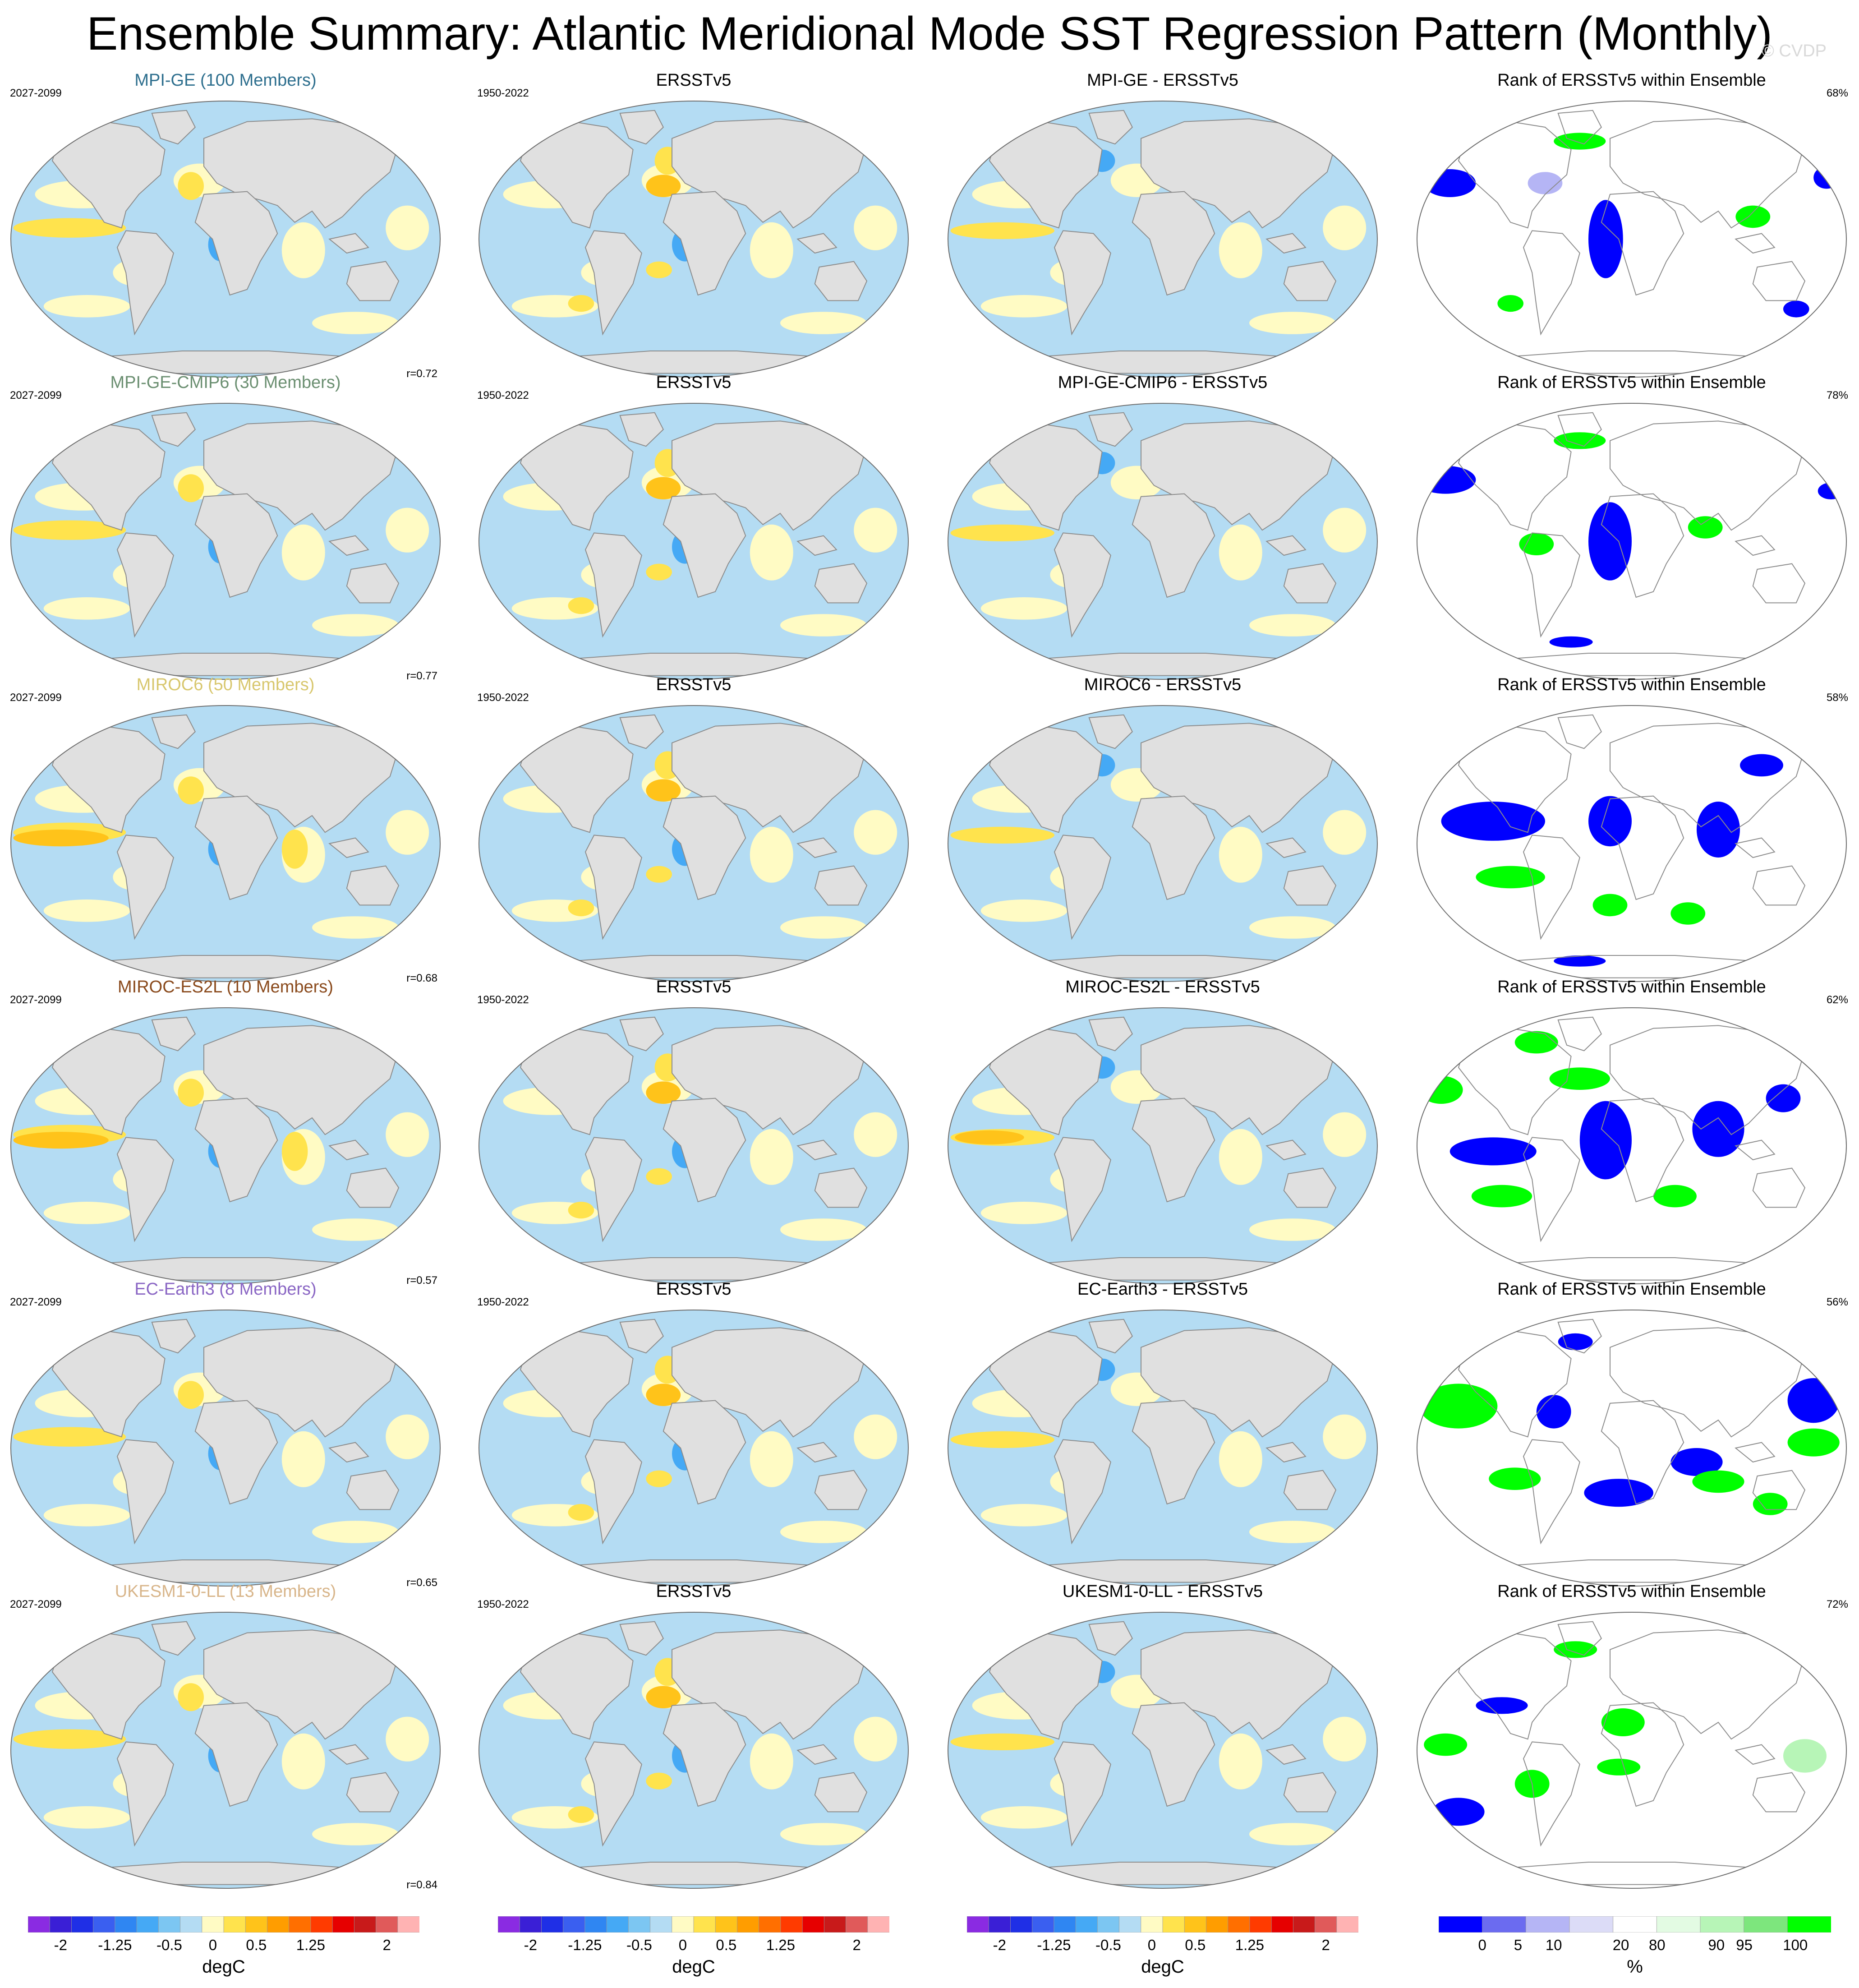 The image size is (1859, 1988). What do you see at coordinates (223, 1967) in the screenshot?
I see `colorbar-unit: degC` at bounding box center [223, 1967].